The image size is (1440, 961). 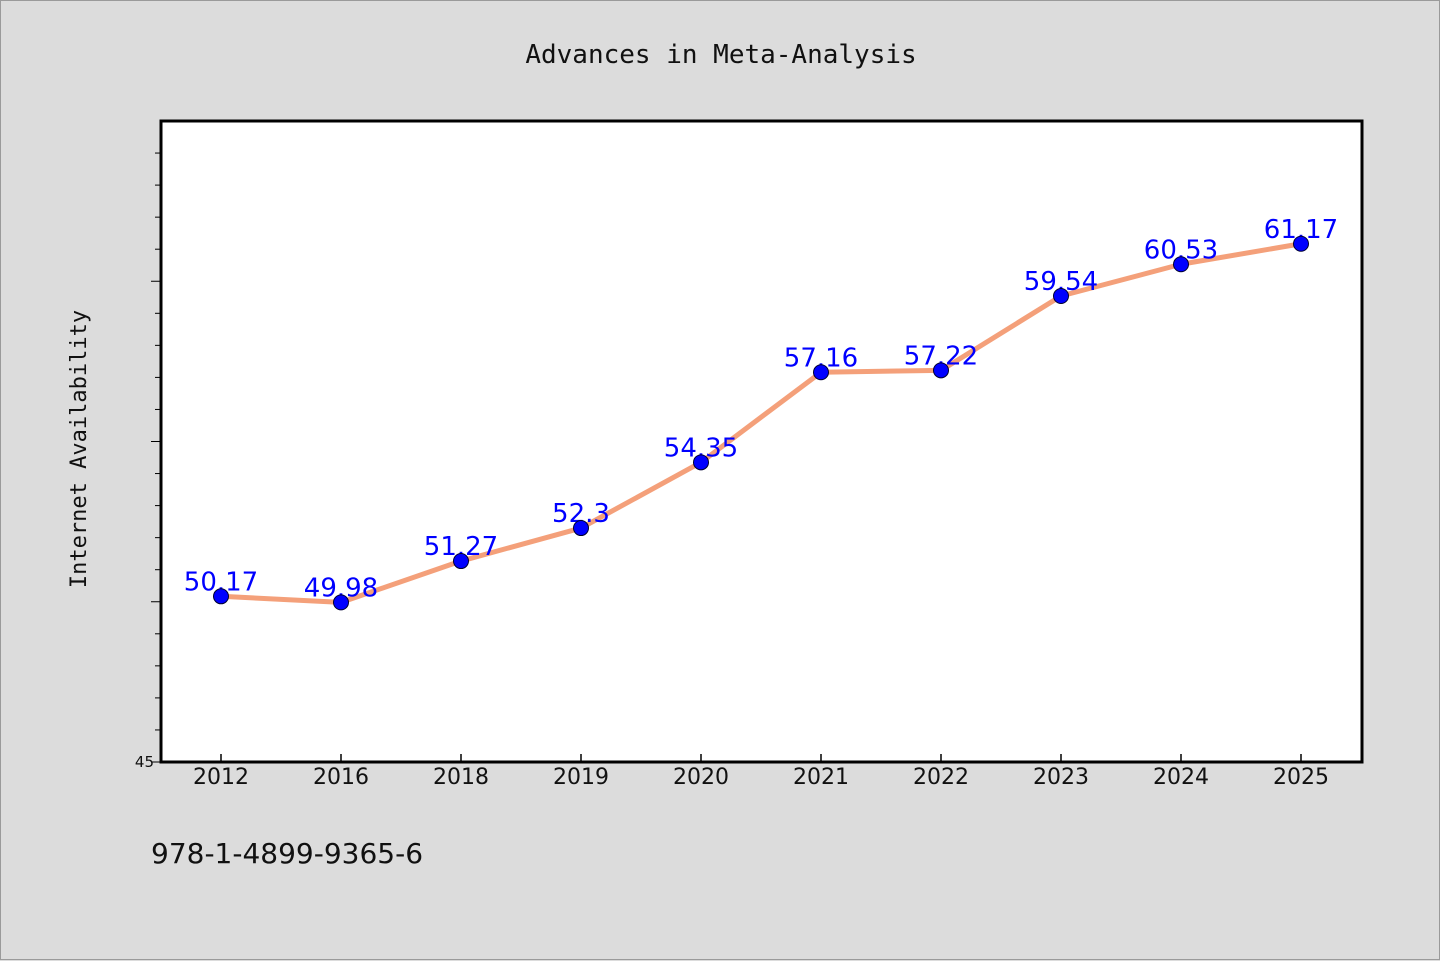 I want to click on y-axis-label: Internet Availability, so click(x=79, y=449).